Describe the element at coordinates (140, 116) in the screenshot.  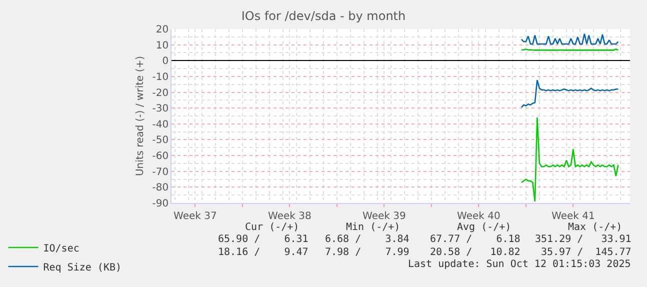
I see `y-axis-title: Units read (-) / write (+)` at that location.